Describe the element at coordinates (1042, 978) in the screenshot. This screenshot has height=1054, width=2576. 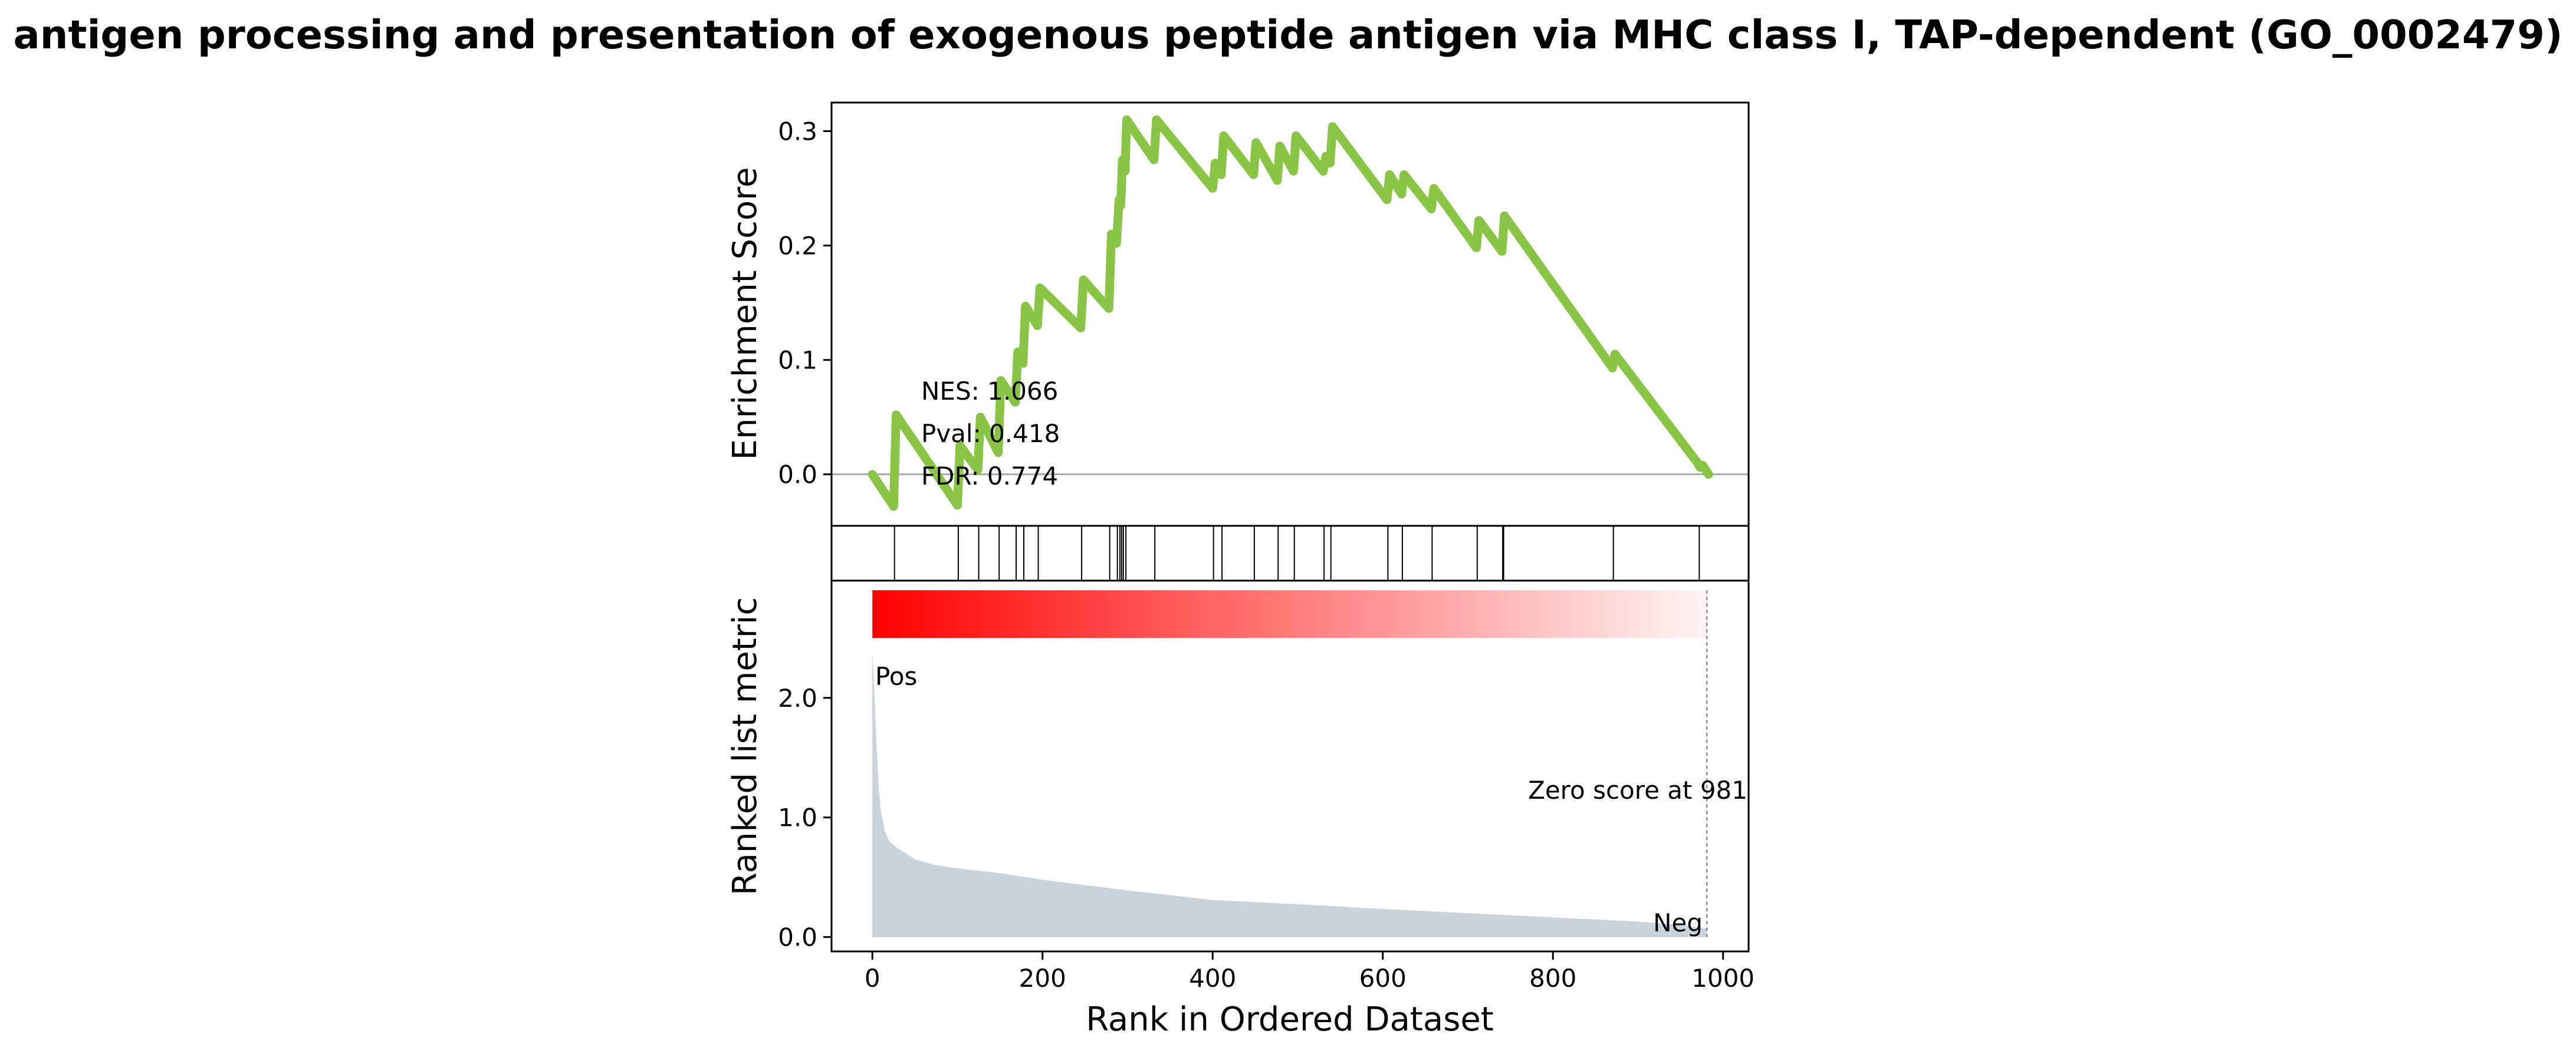
I see `x-tick-label: 200` at that location.